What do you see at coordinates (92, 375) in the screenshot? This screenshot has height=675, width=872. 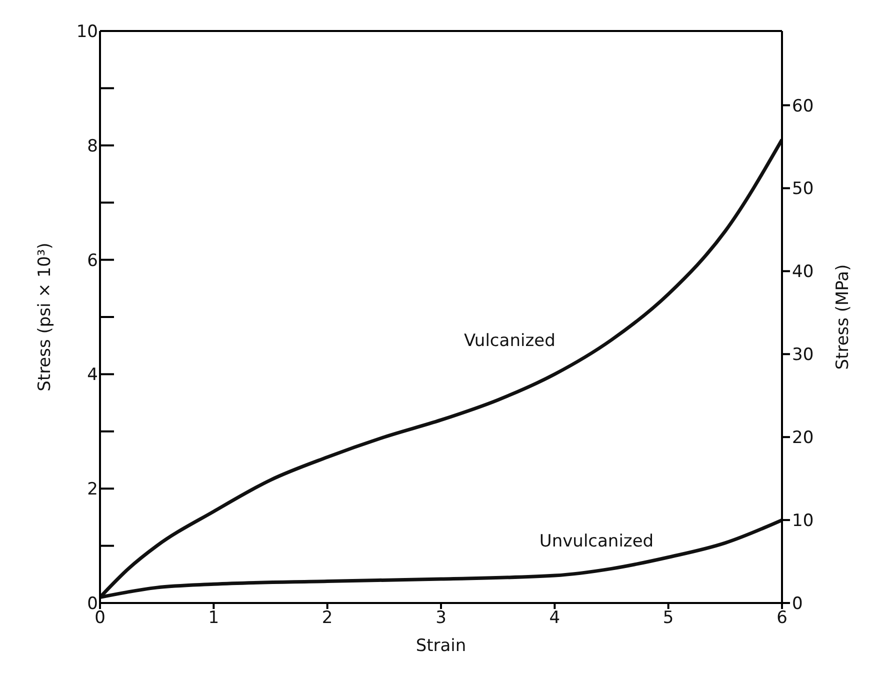 I see `y-tick-label: 4` at bounding box center [92, 375].